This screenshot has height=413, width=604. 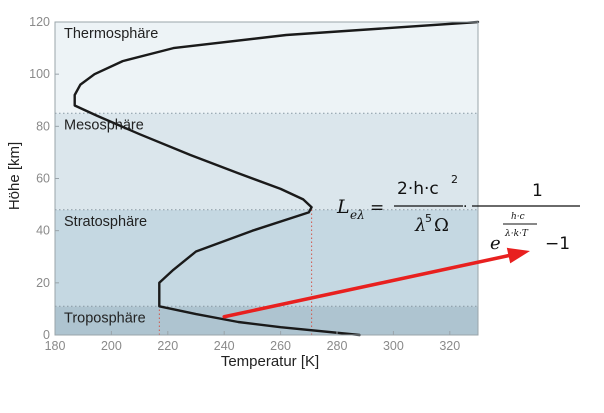 What do you see at coordinates (111, 346) in the screenshot?
I see `x-tick-label: 200` at bounding box center [111, 346].